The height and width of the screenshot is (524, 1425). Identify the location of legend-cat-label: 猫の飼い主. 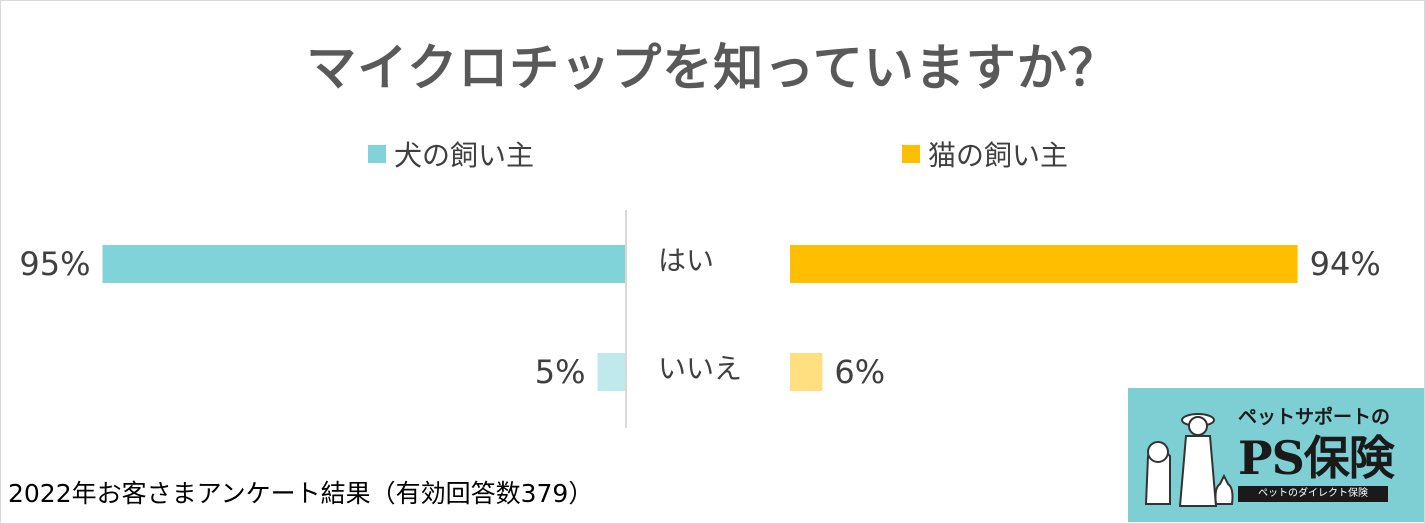
(998, 155).